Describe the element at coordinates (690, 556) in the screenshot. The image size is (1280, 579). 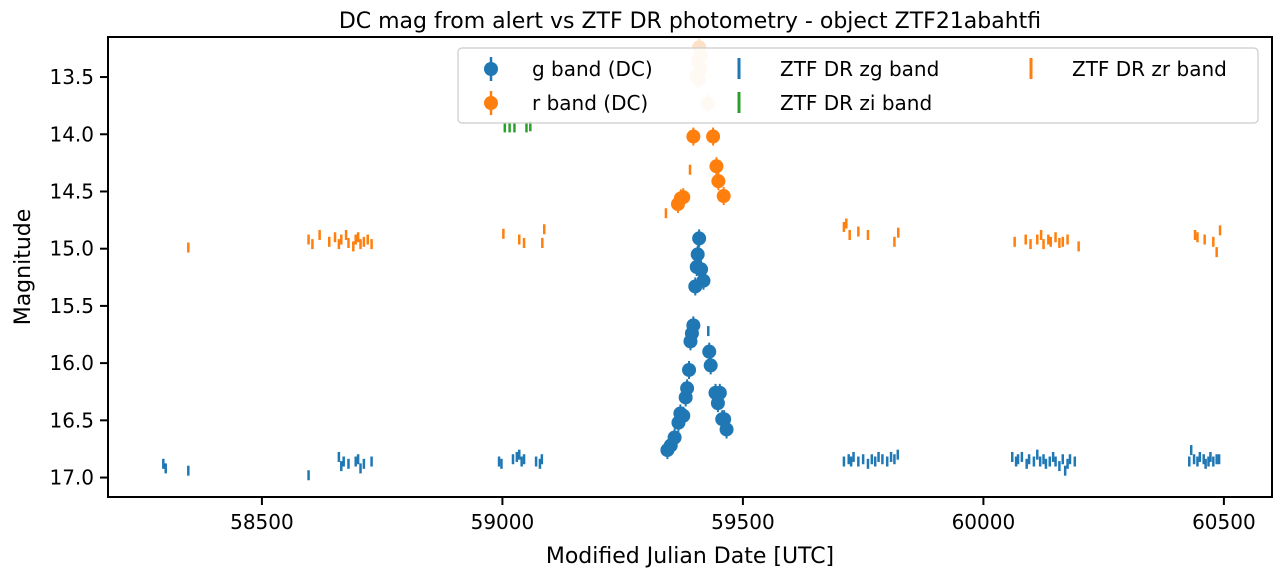
I see `x-axis-label: Modified Julian Date [UTC]` at that location.